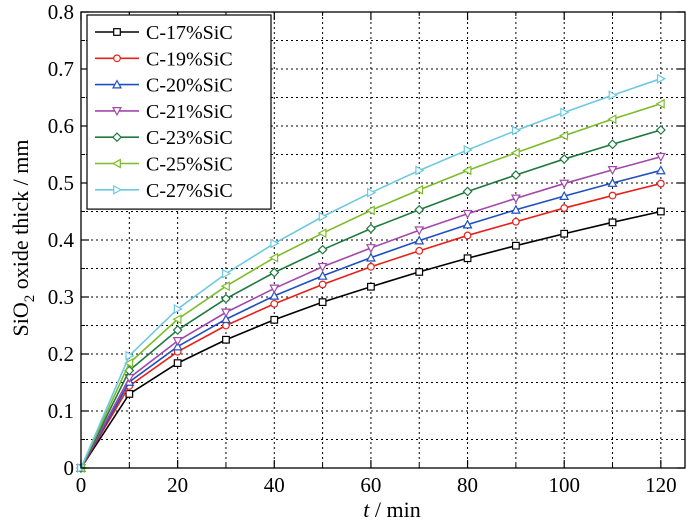 The image size is (700, 524). Describe the element at coordinates (61, 69) in the screenshot. I see `y-tick-label: 0.7` at that location.